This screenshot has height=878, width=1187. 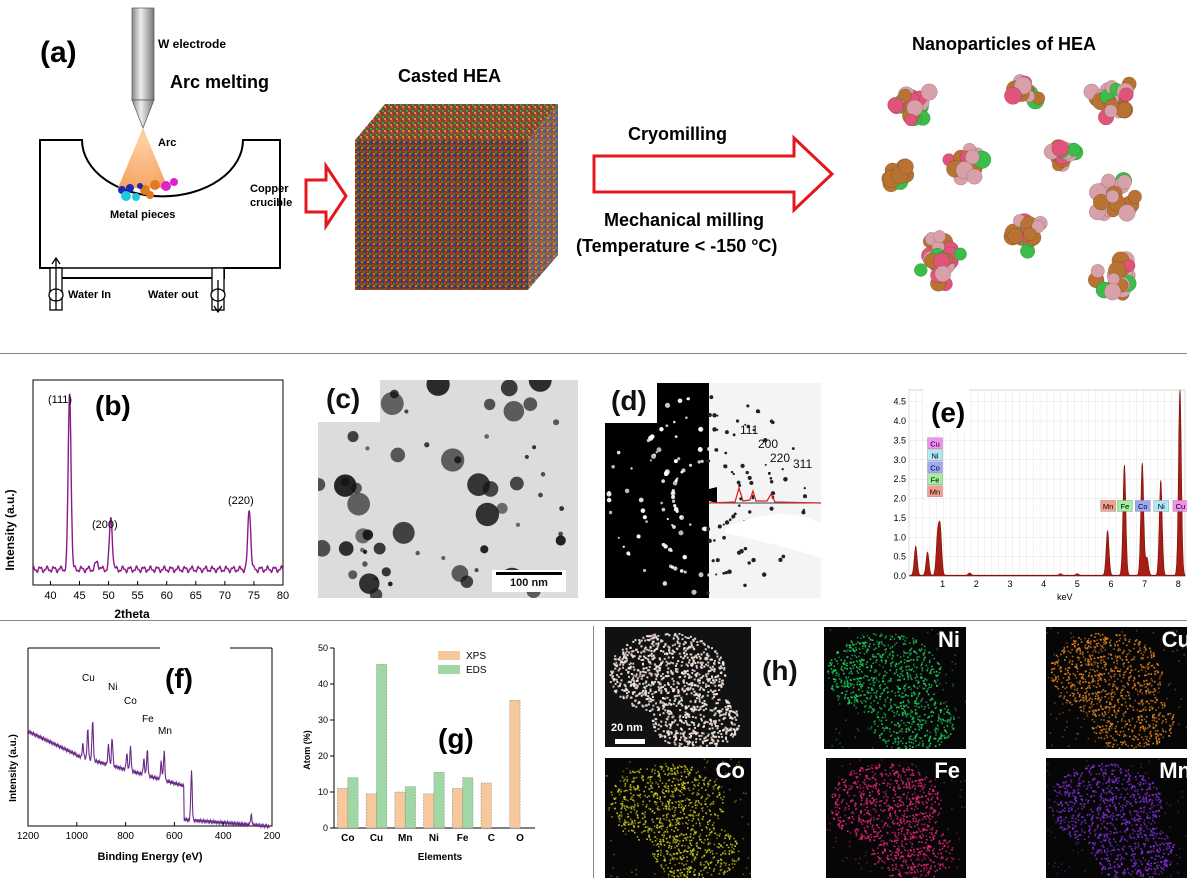 I want to click on atom-sphere, so click(x=1108, y=181).